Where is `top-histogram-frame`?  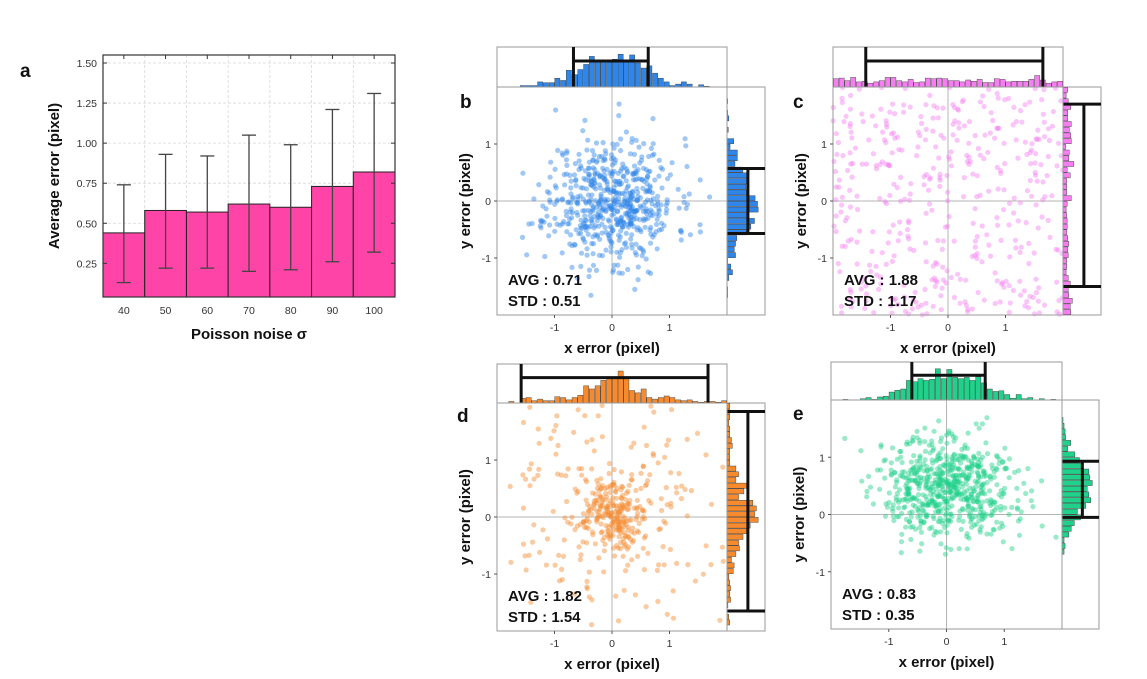
top-histogram-frame is located at coordinates (948, 67).